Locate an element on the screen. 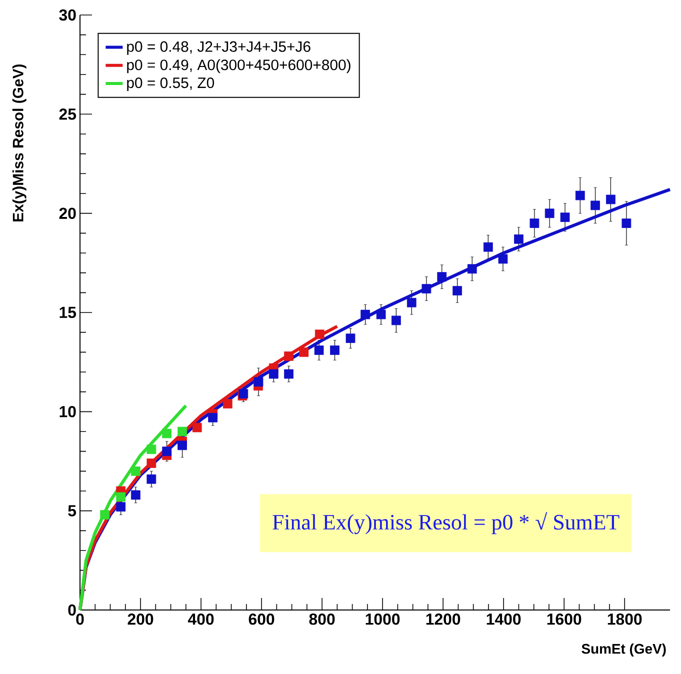 This screenshot has width=681, height=674. x-tick-label: 0 is located at coordinates (80, 619).